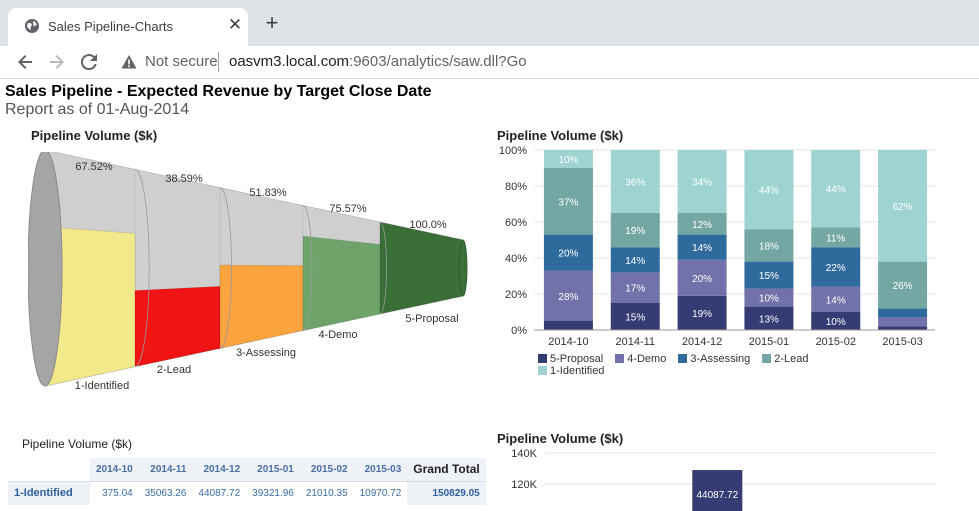  What do you see at coordinates (463, 268) in the screenshot?
I see `funnel-end-cap` at bounding box center [463, 268].